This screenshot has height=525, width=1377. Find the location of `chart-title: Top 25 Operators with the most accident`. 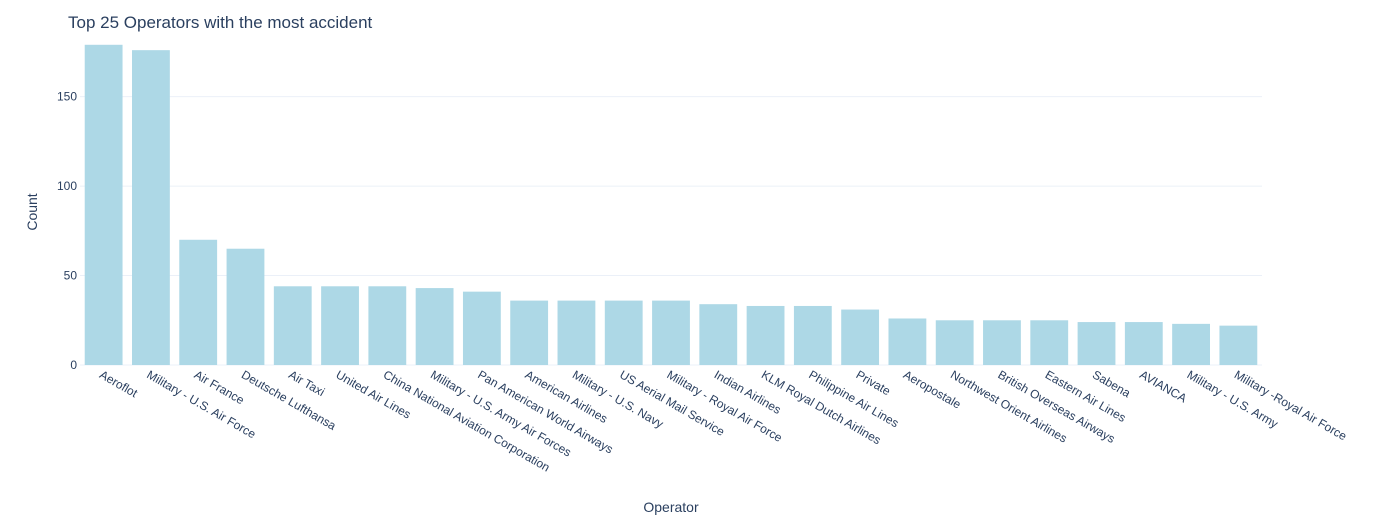

chart-title: Top 25 Operators with the most accident is located at coordinates (220, 22).